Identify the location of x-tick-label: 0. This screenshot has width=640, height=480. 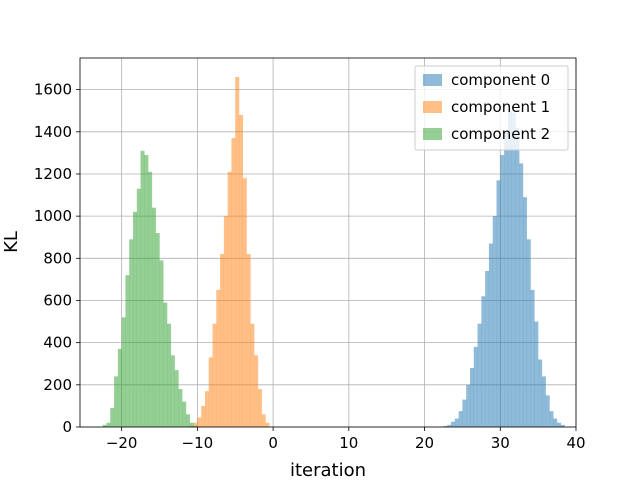
(273, 443).